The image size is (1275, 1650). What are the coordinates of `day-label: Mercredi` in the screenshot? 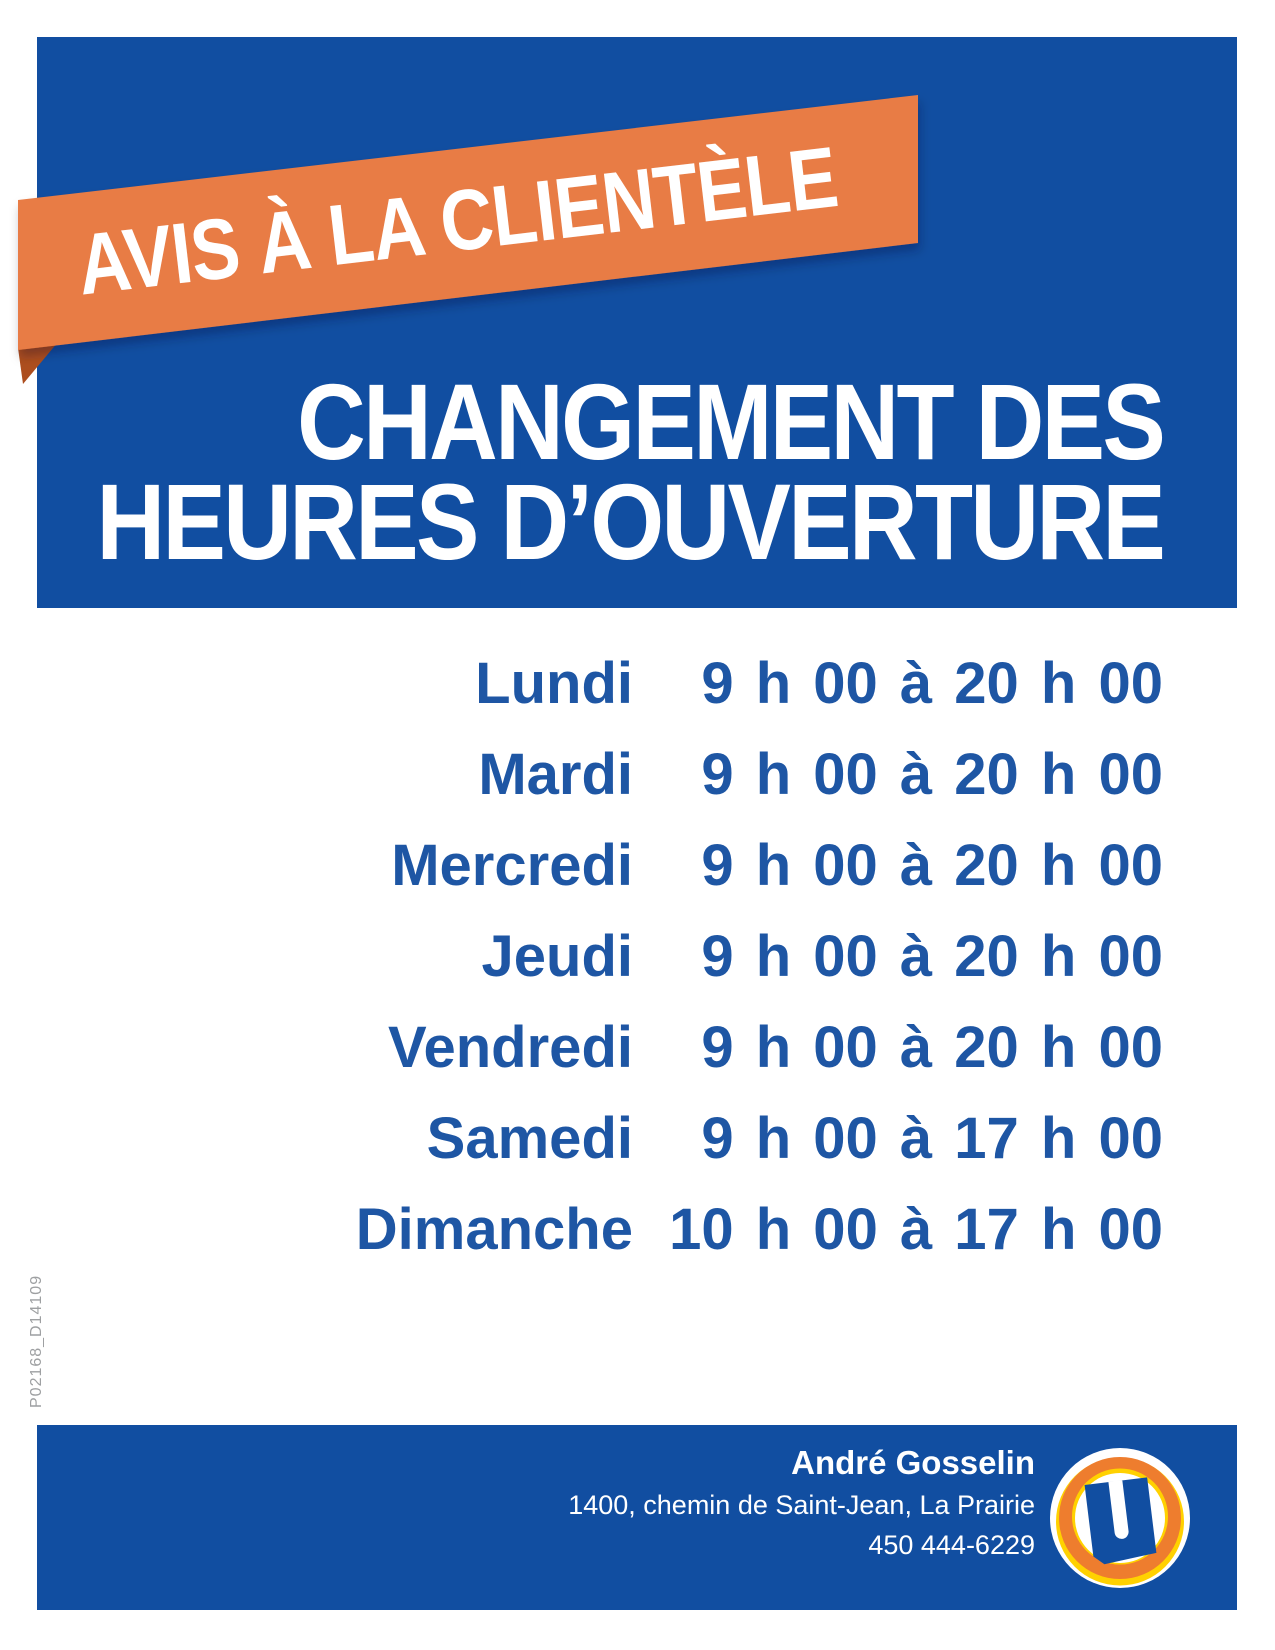 It's located at (512, 865).